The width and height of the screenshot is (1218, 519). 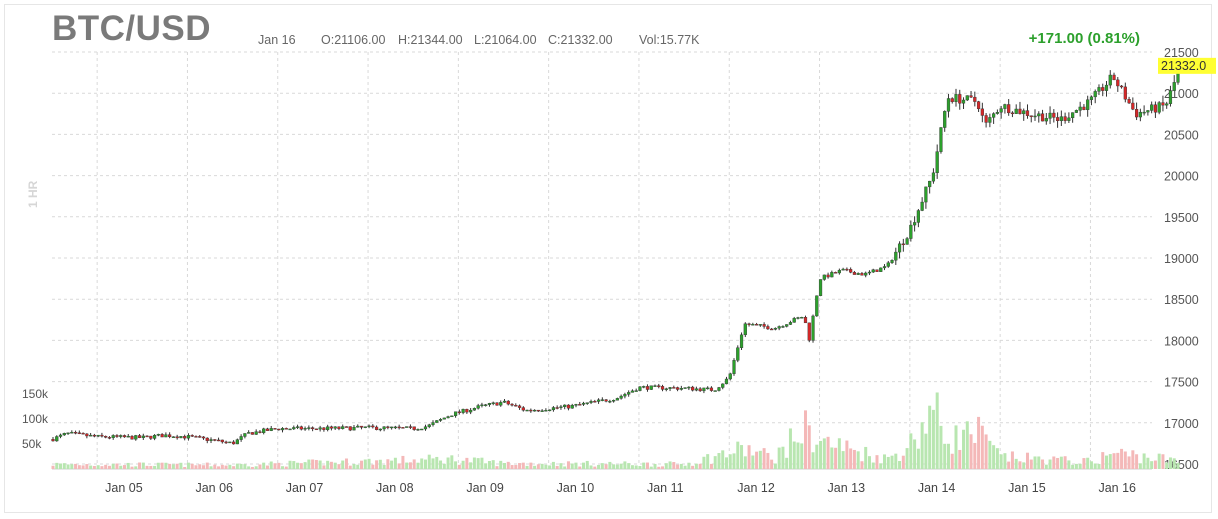 I want to click on last-price-marker, so click(x=1187, y=65).